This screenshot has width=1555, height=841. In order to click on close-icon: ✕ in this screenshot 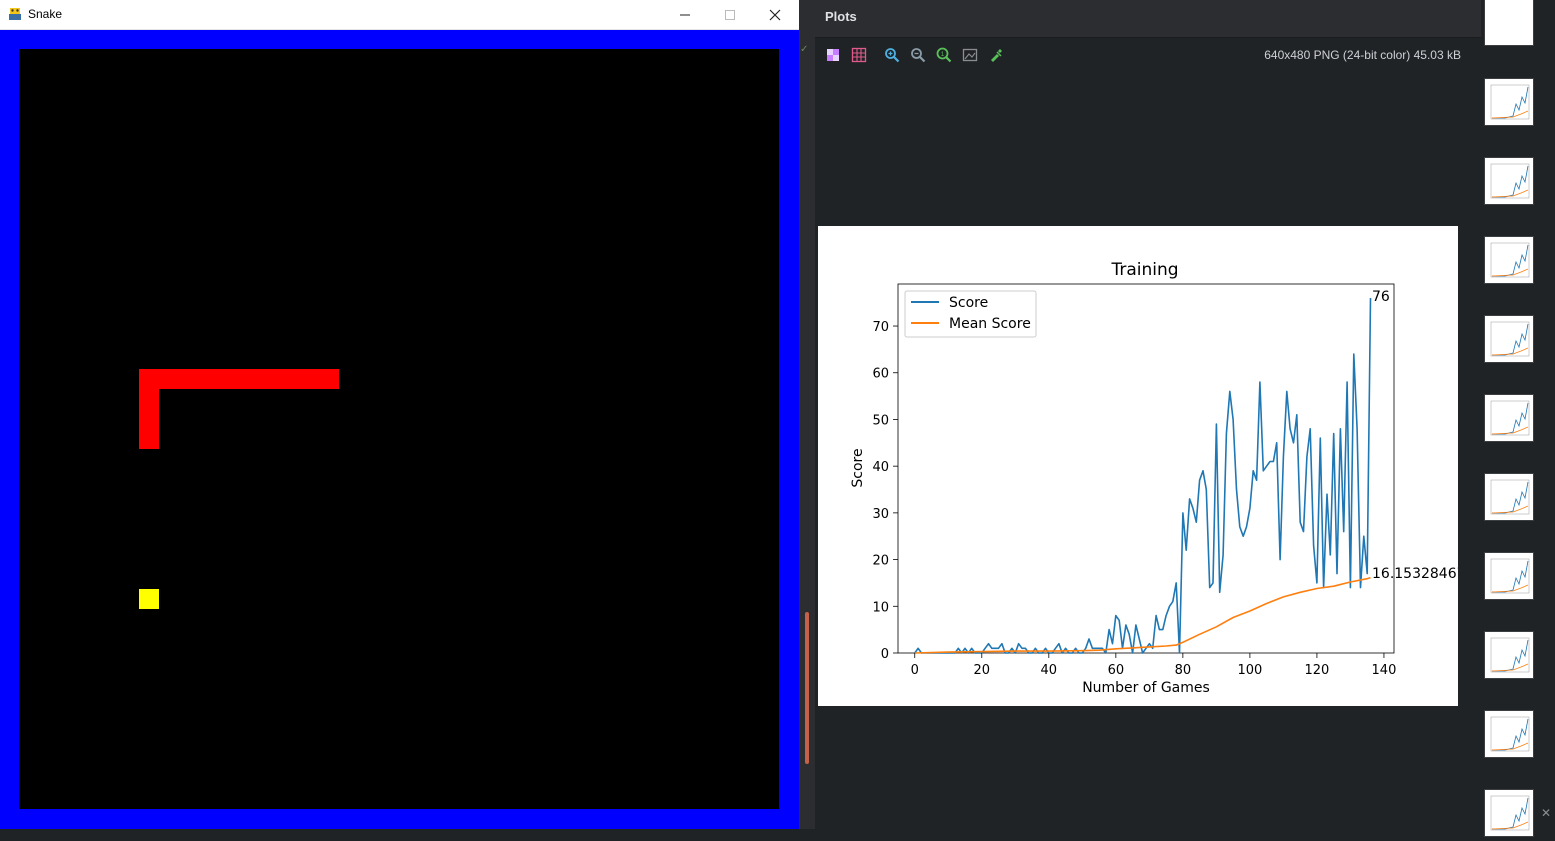, I will do `click(1546, 813)`.